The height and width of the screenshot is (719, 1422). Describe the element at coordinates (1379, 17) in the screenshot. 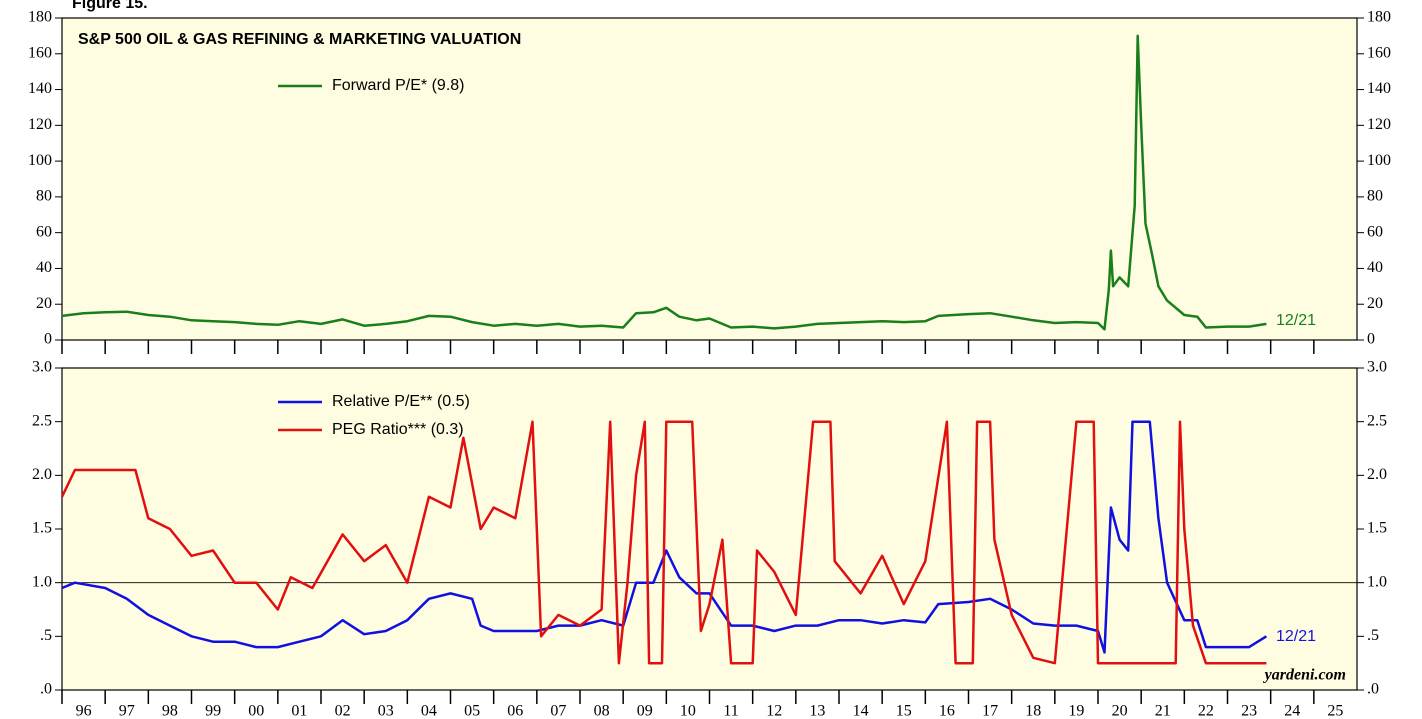

I see `y2-tick-label: 180` at that location.